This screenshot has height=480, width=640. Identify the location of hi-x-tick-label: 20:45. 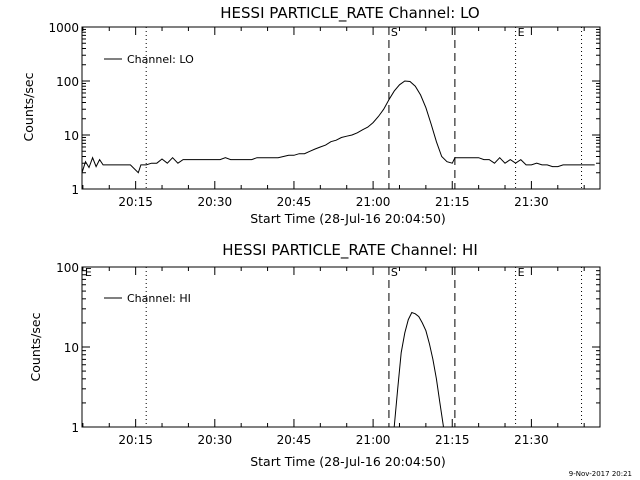
(294, 440).